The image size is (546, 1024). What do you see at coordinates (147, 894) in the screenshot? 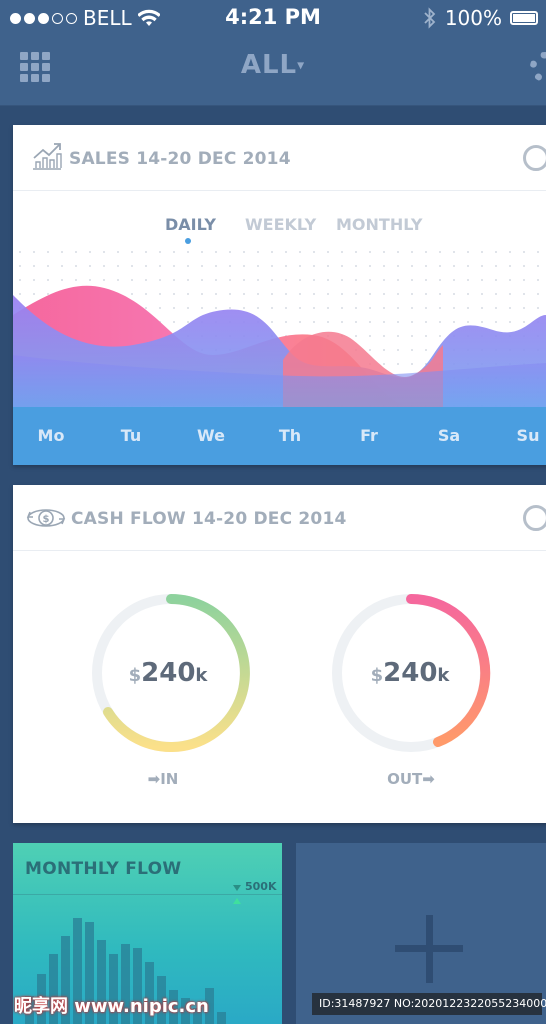
I see `threshold-line` at bounding box center [147, 894].